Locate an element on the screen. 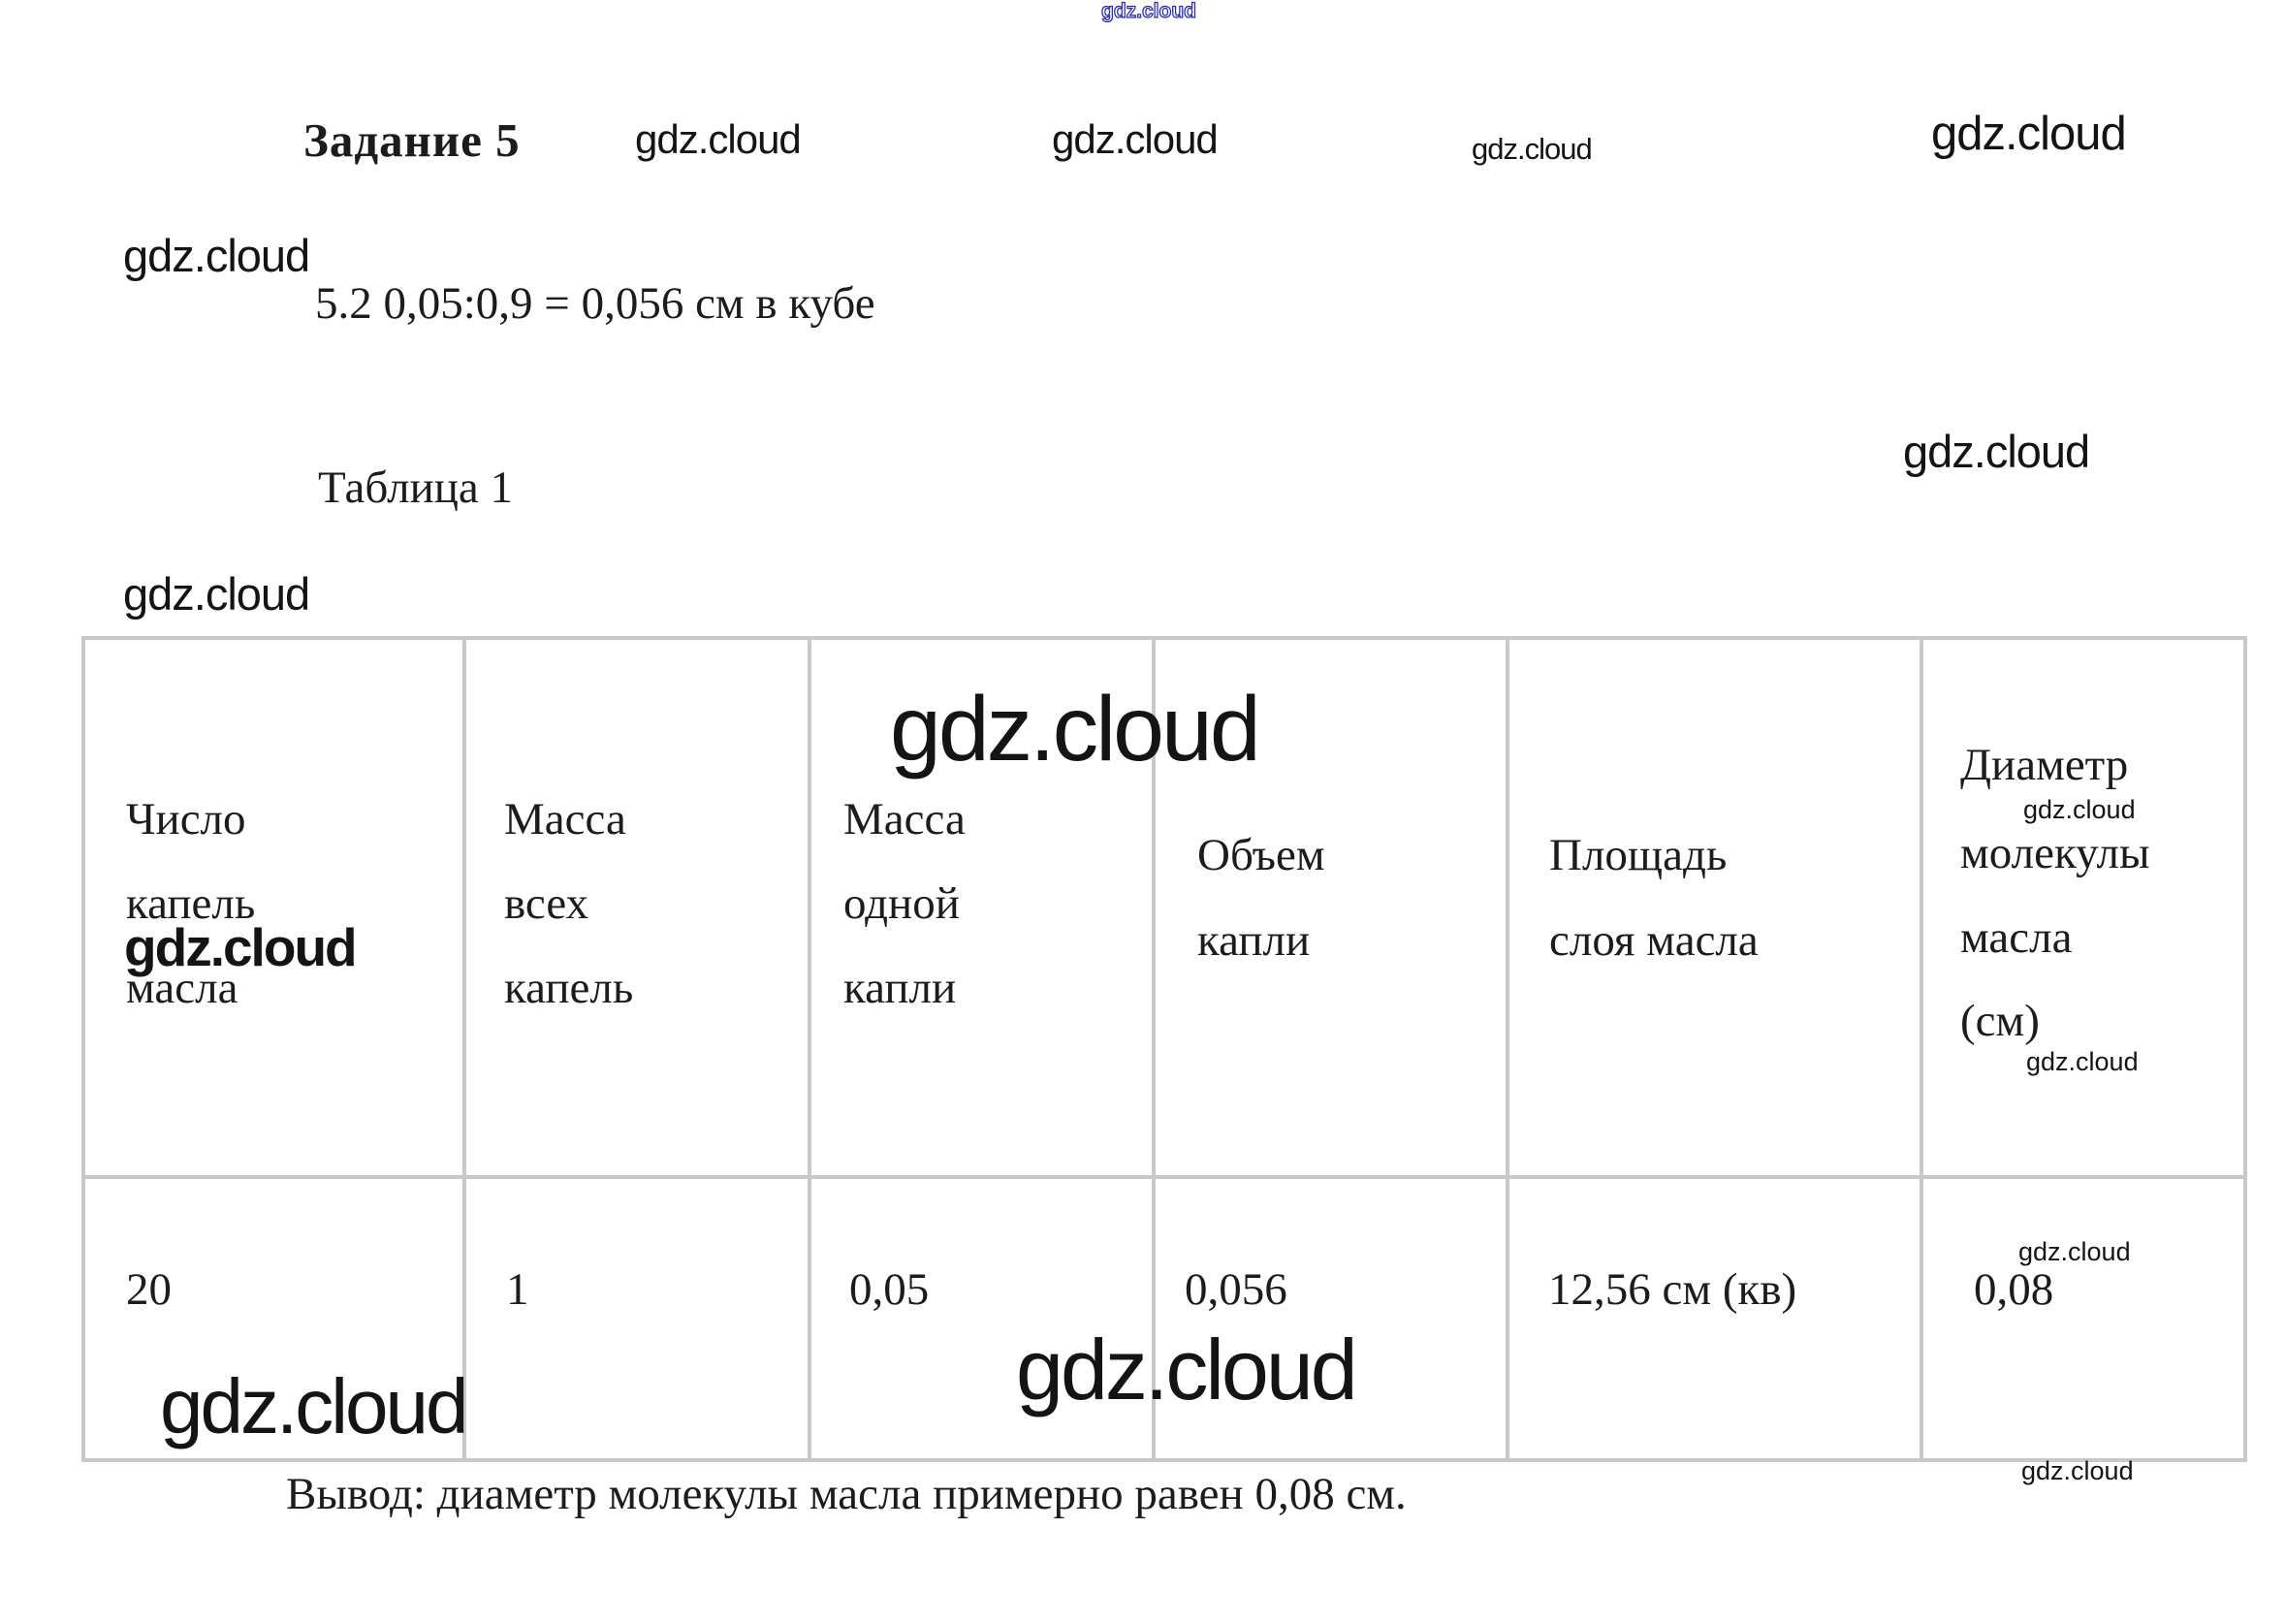 This screenshot has width=2285, height=1624. table-divider-col1 is located at coordinates (464, 1049).